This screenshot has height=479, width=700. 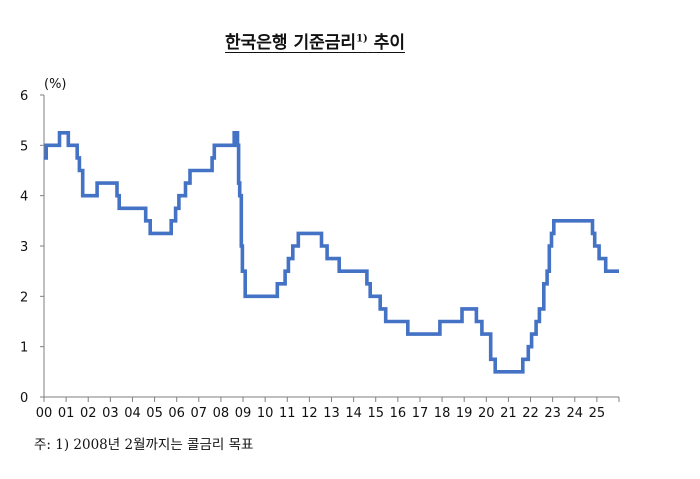 I want to click on y-tick-labels: 0 1 2 3 4 5 6, so click(x=24, y=247).